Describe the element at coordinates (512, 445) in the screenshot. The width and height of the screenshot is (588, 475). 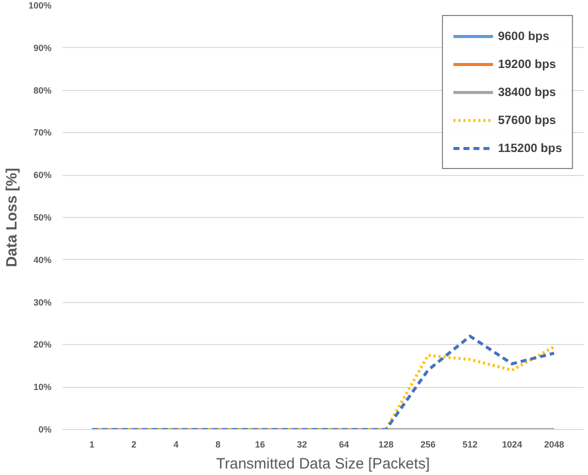
I see `x-tick-label: 1024` at that location.